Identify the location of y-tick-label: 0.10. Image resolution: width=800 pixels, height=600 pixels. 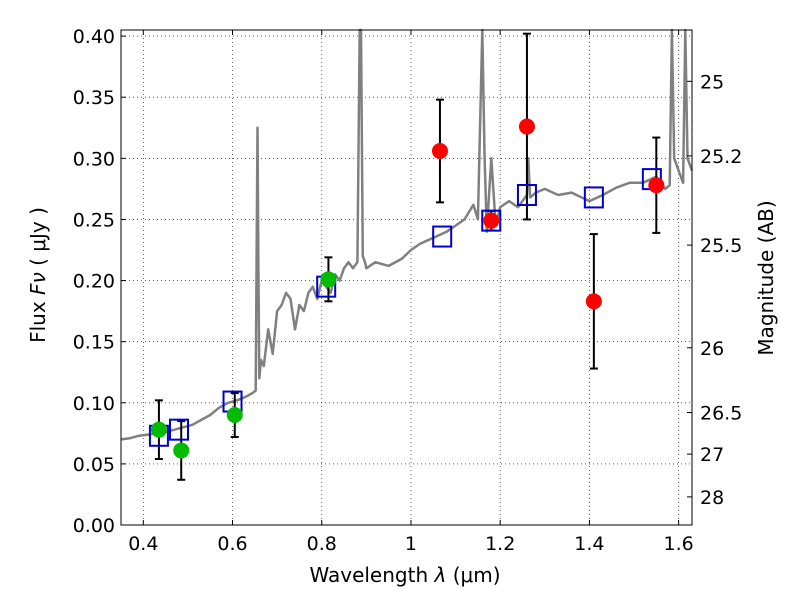
(94, 404).